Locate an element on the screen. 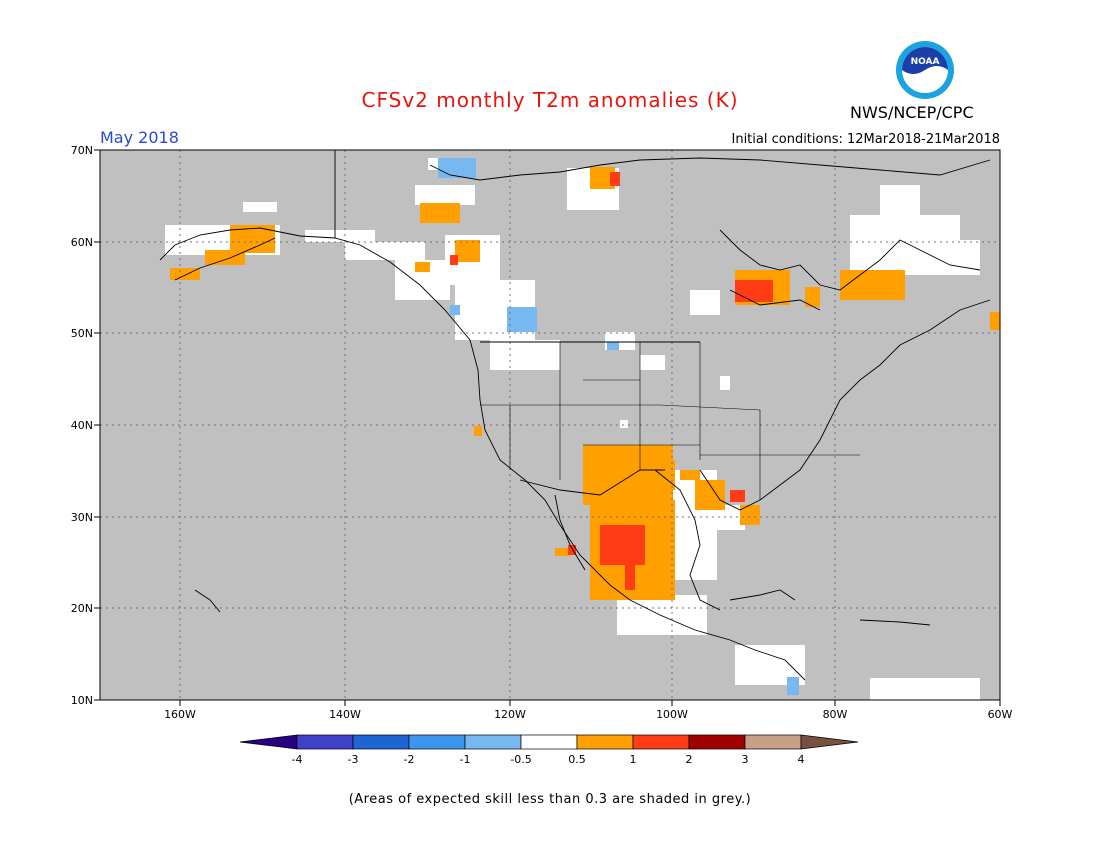  strong-above-normal-regions is located at coordinates (611, 381).